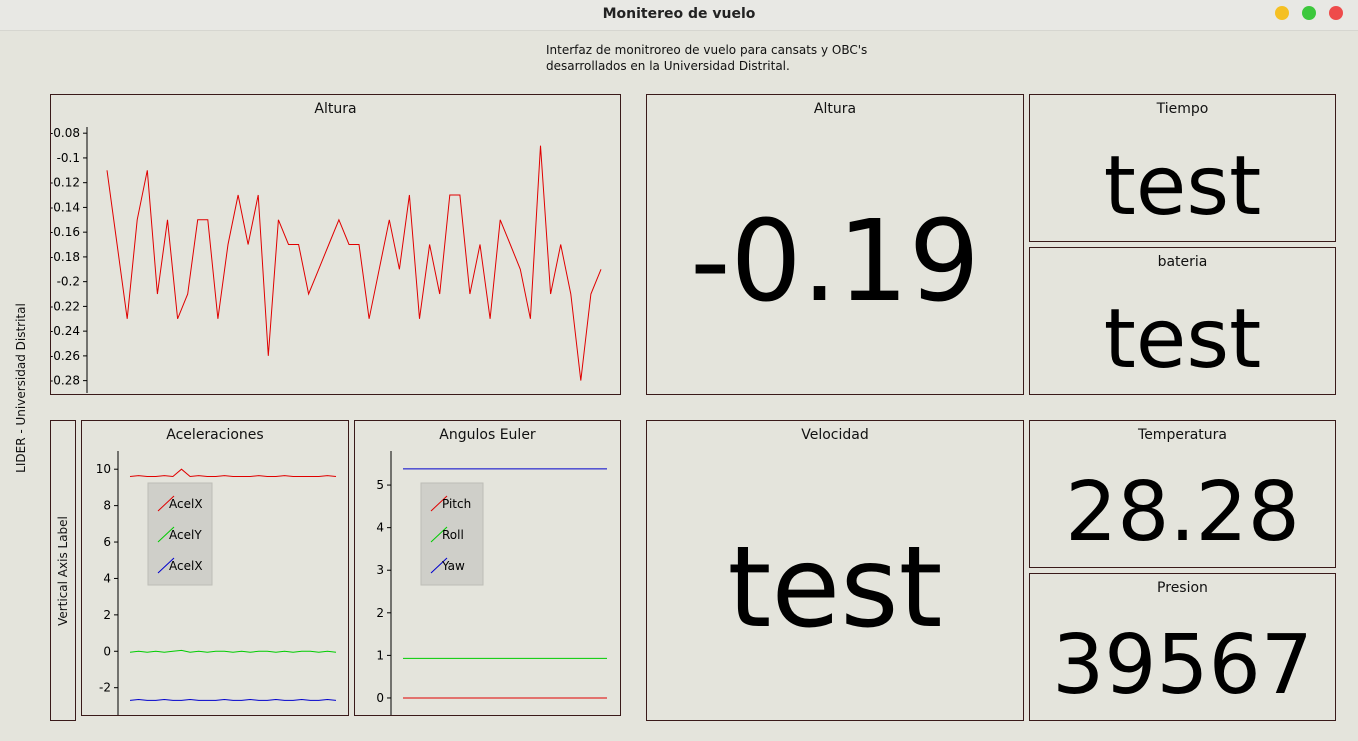 The height and width of the screenshot is (741, 1358). Describe the element at coordinates (1182, 588) in the screenshot. I see `presion-display-title: Presion` at that location.